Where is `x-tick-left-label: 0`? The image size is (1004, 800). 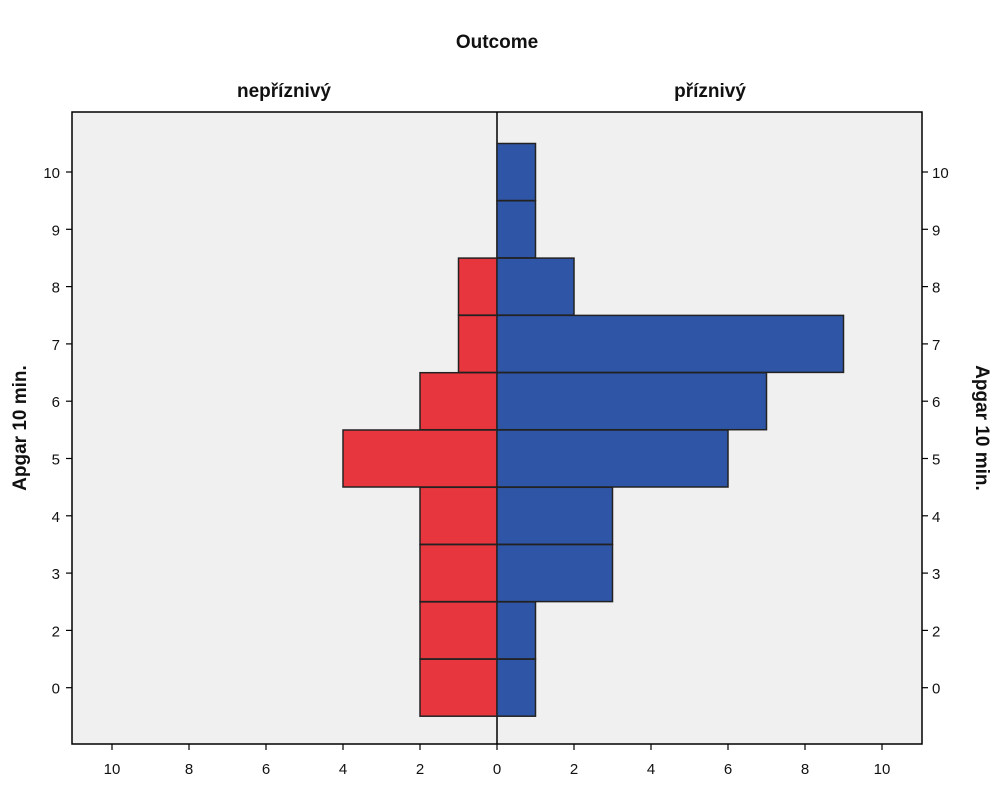 x-tick-left-label: 0 is located at coordinates (497, 769).